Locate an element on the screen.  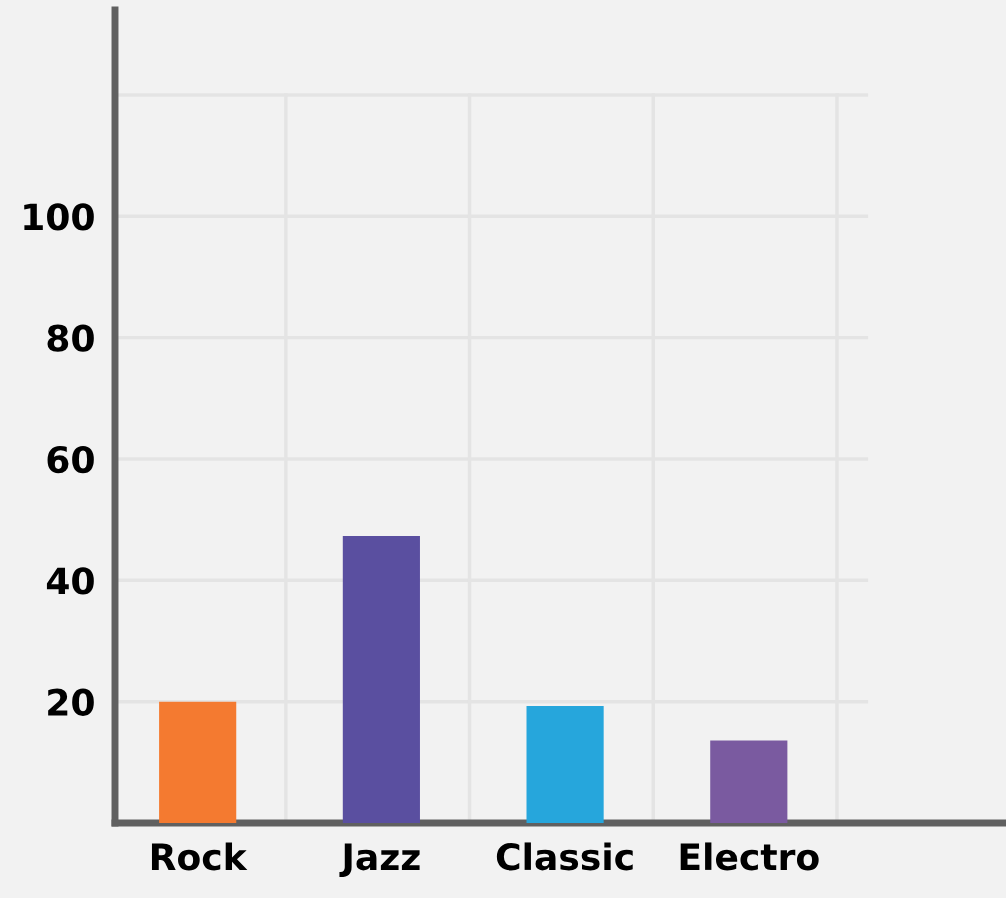
x-tick-label: Rock is located at coordinates (199, 856).